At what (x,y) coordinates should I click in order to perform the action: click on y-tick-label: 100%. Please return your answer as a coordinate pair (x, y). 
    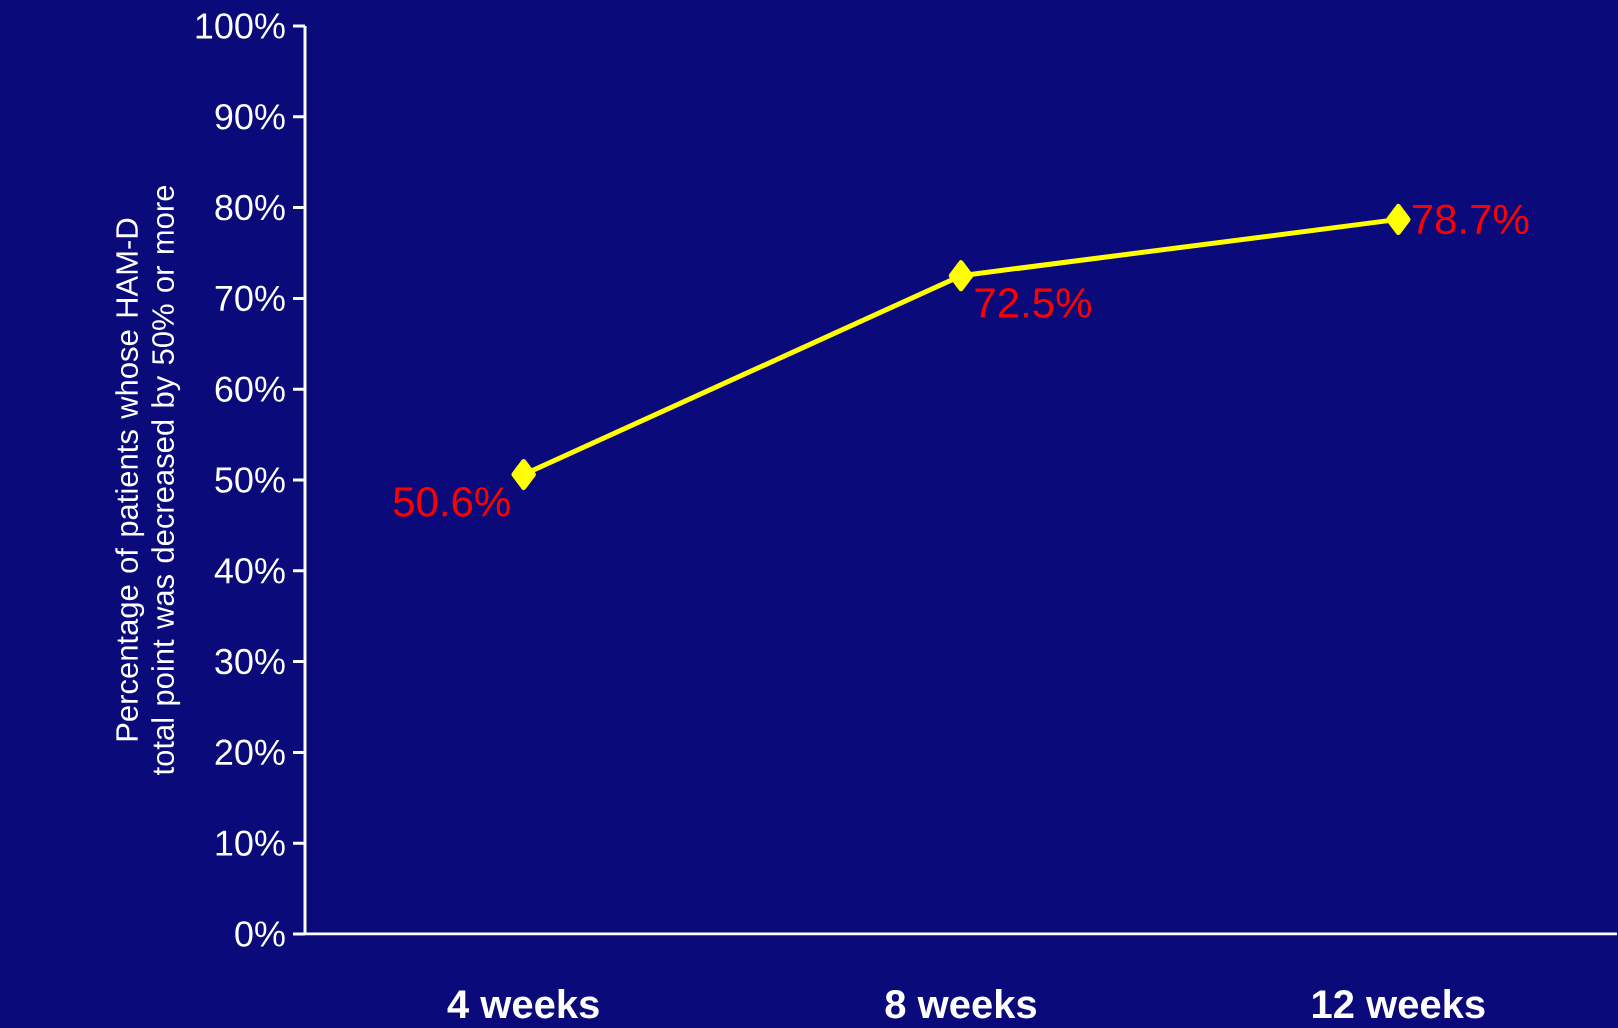
    Looking at the image, I should click on (240, 26).